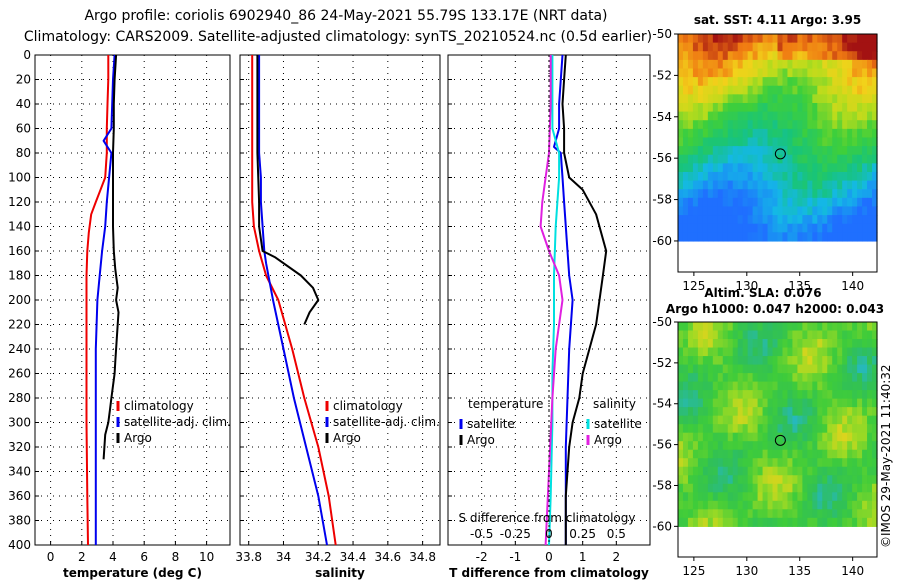 This screenshot has width=900, height=580. Describe the element at coordinates (353, 557) in the screenshot. I see `x-tick-label: 34.4` at that location.